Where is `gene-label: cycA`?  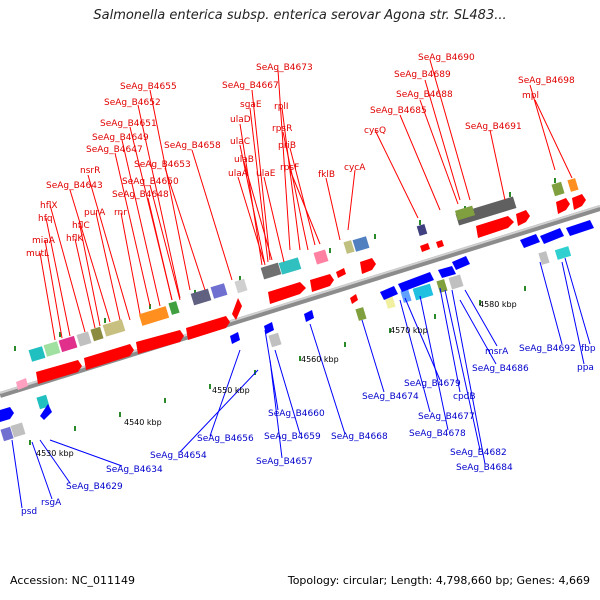
gene-label: cycA is located at coordinates (355, 168).